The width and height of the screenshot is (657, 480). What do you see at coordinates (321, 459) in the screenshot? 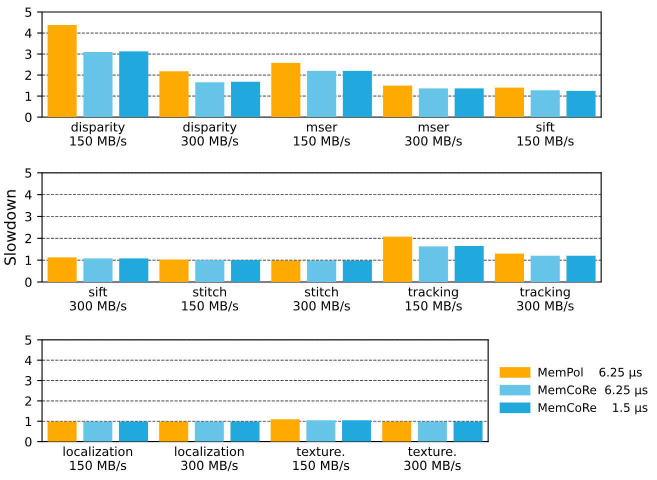
I see `x-tick-label: texture. 150 MB/s` at bounding box center [321, 459].